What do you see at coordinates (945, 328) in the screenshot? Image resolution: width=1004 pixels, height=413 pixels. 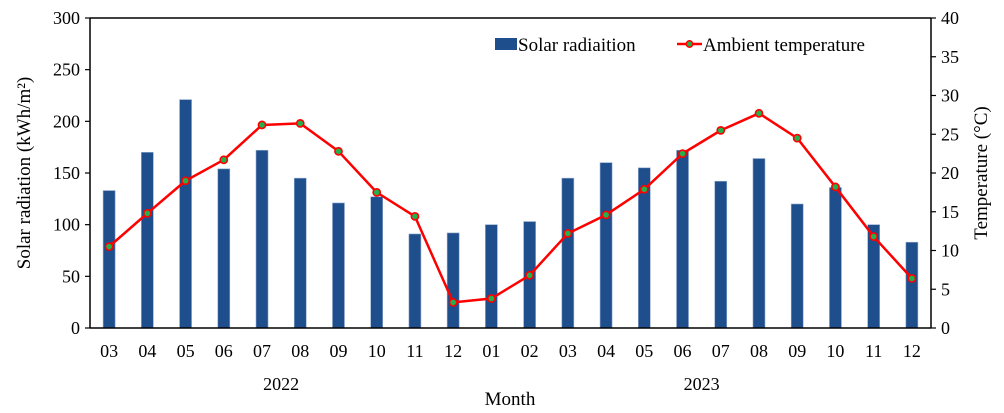 I see `y-right-tick-label: 0` at bounding box center [945, 328].